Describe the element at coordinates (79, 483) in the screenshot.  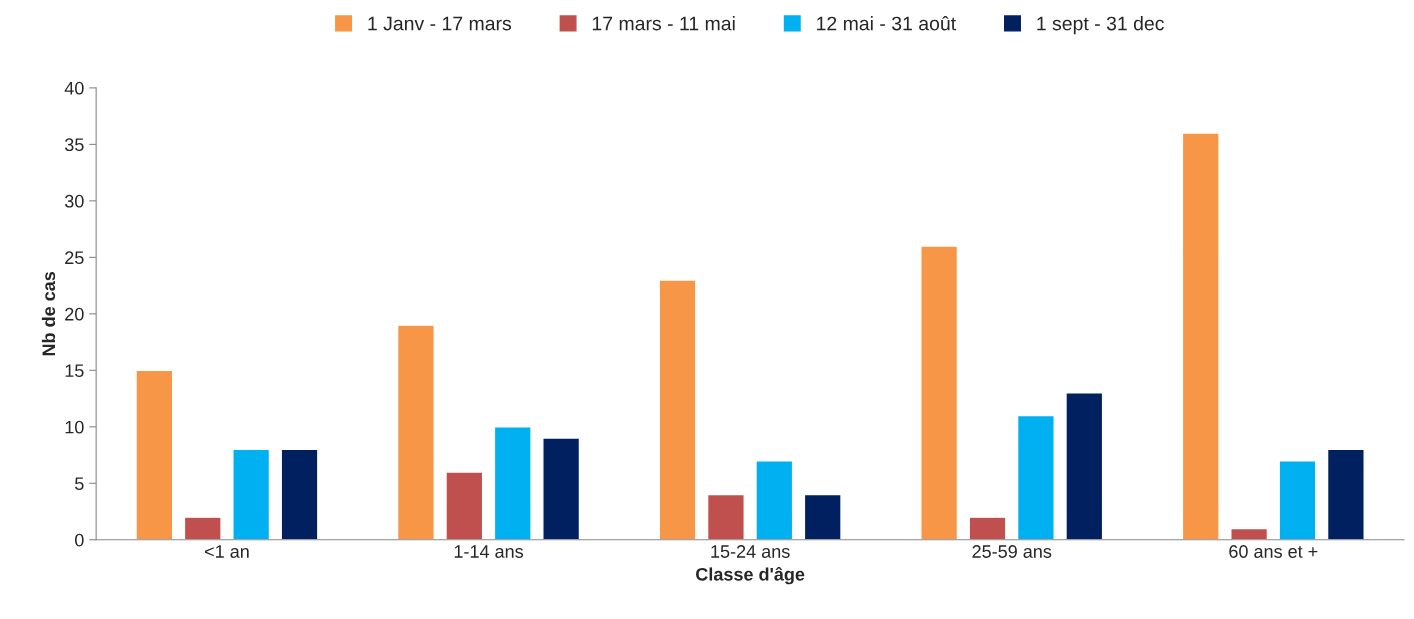
I see `y-tick-label: 5` at that location.